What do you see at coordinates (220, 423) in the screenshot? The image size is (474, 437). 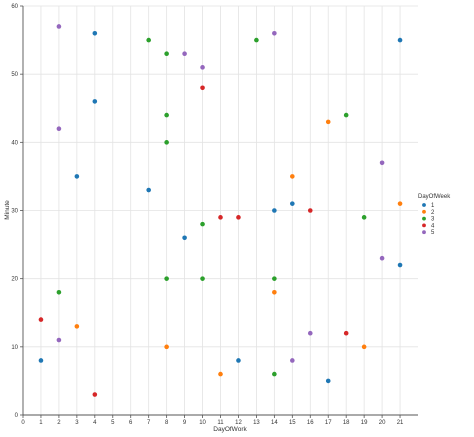 I see `x-tick-label: 11` at bounding box center [220, 423].